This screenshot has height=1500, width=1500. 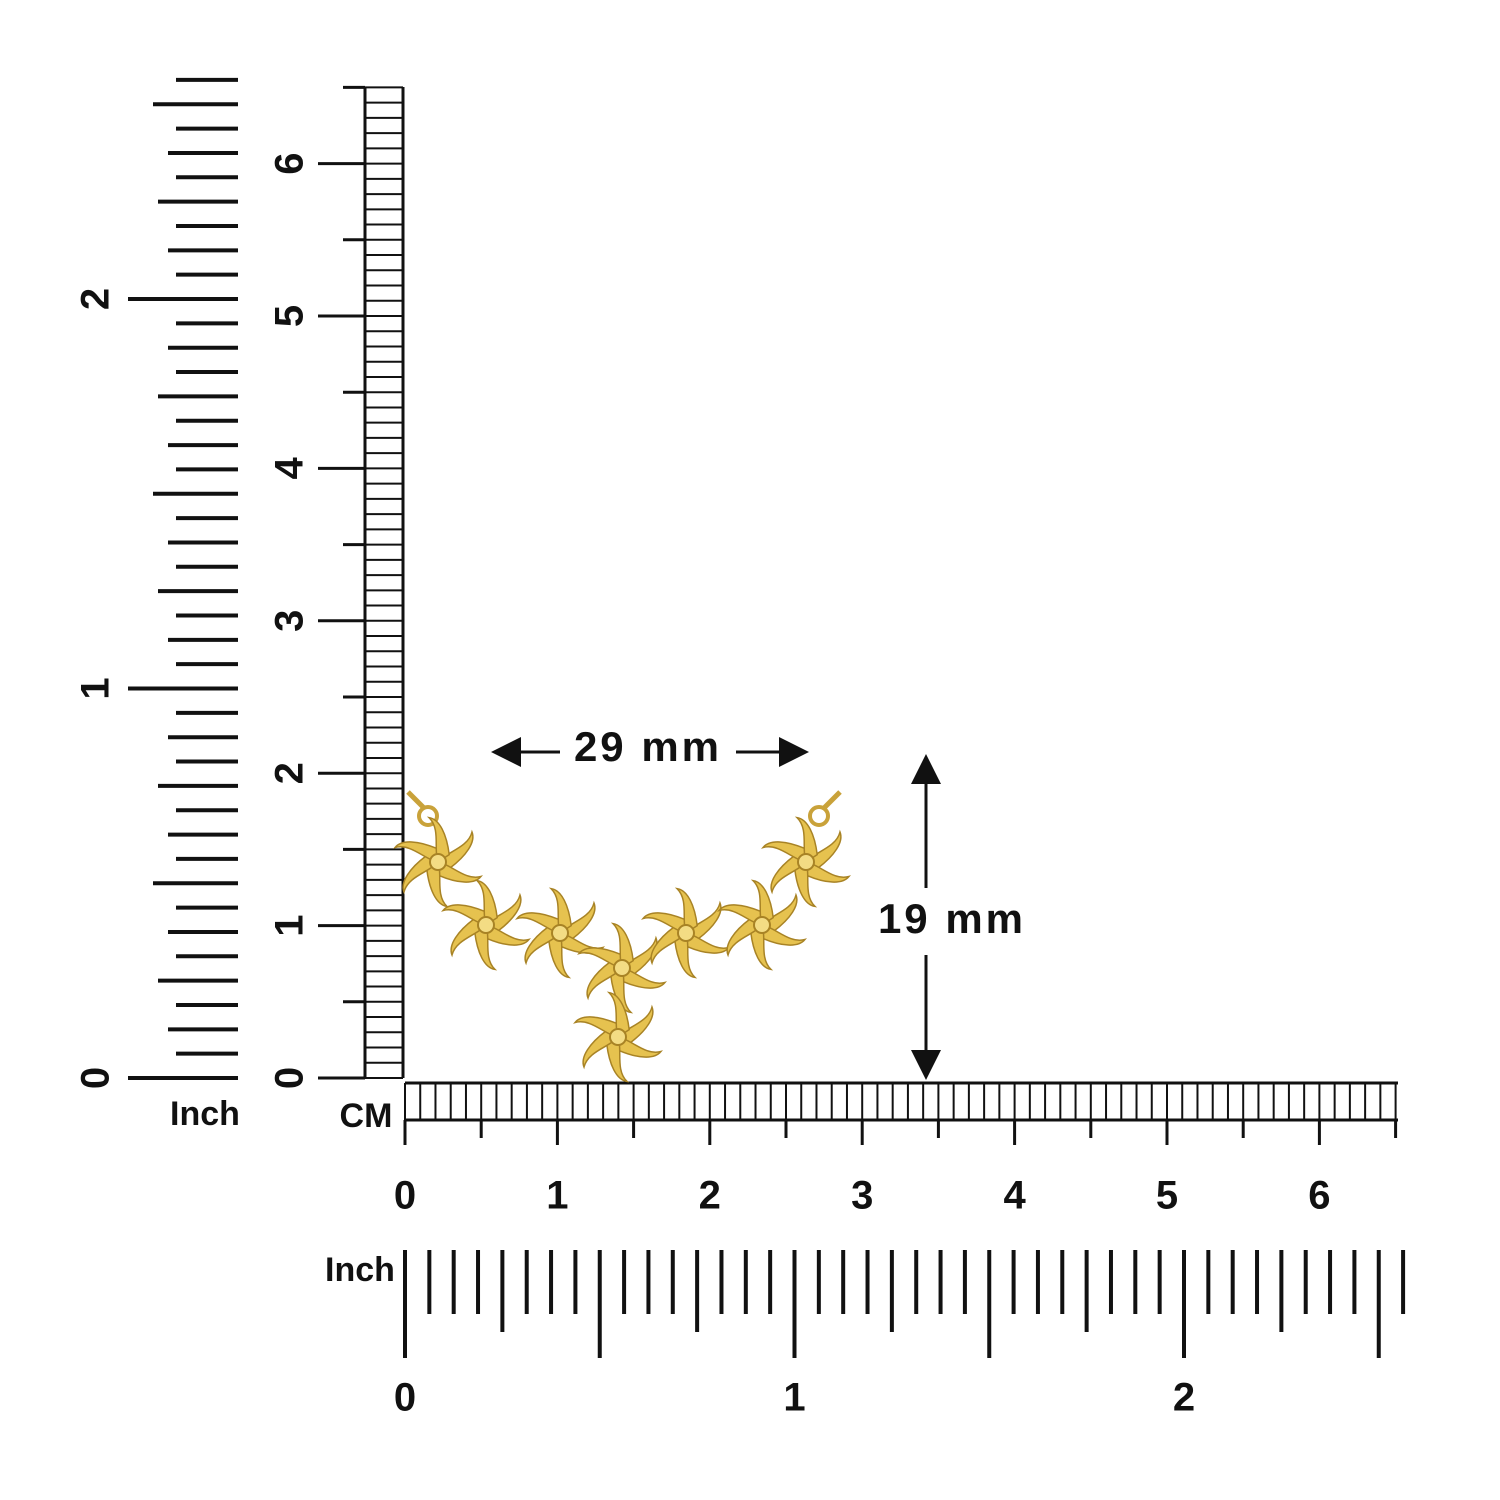 I want to click on cm-label: CM, so click(x=366, y=1116).